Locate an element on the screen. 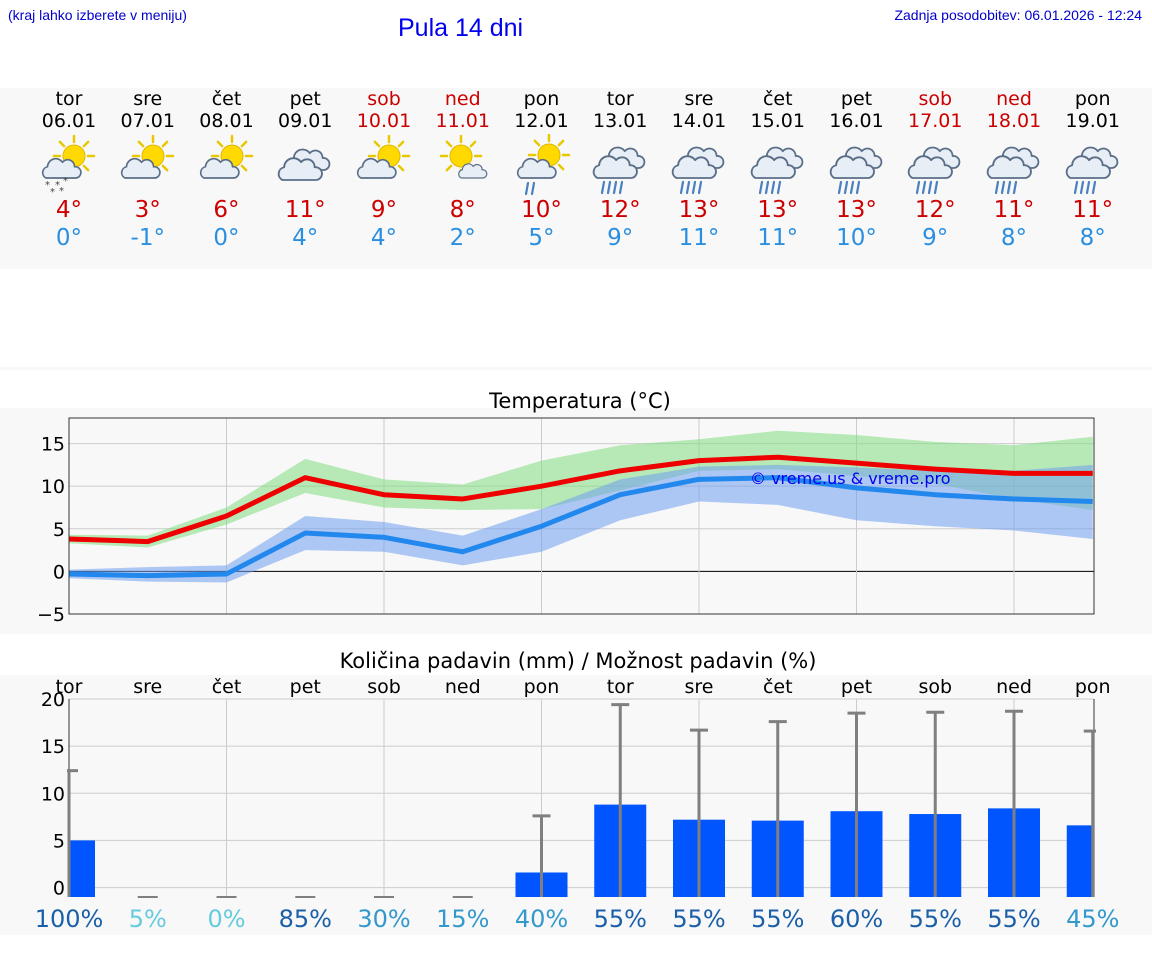 This screenshot has height=975, width=1152. day-column: pet 09.01 11° 4° is located at coordinates (305, 178).